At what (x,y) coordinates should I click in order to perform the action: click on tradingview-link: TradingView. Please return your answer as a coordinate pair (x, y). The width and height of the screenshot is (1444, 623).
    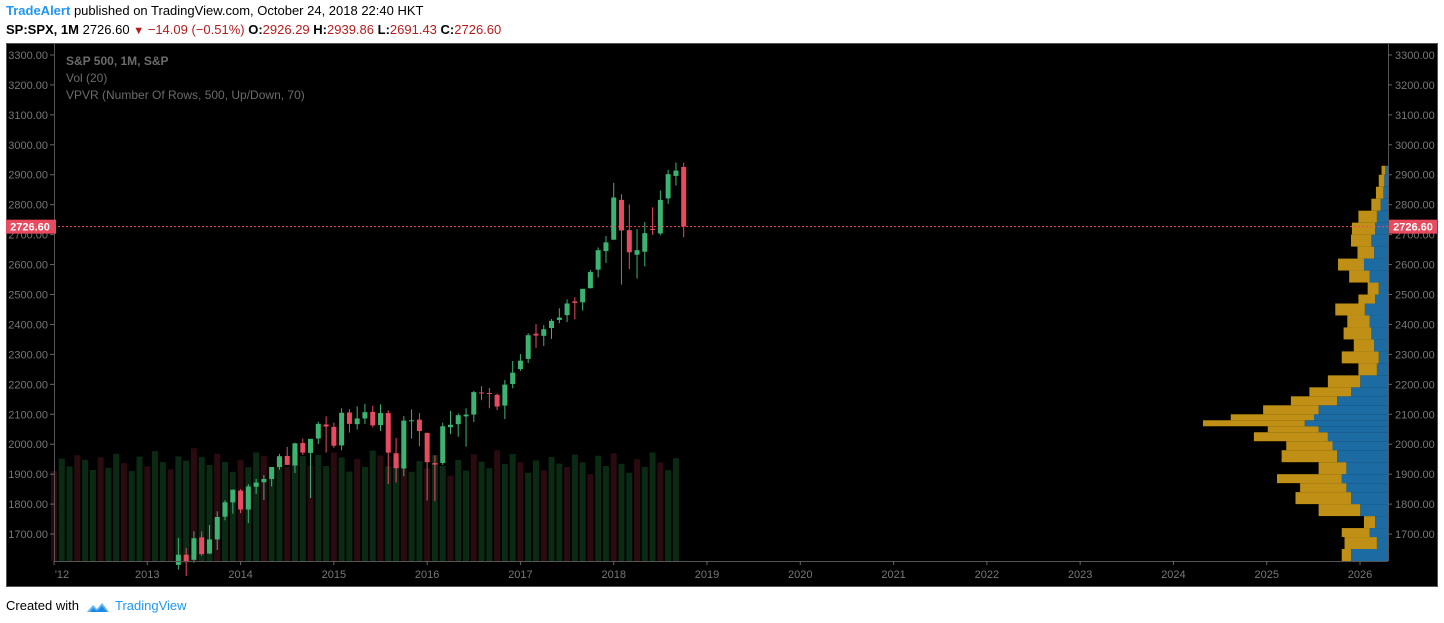
    Looking at the image, I should click on (150, 605).